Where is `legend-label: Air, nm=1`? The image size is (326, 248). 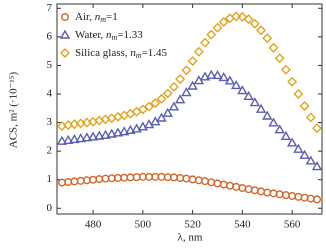
legend-label: Air, nm=1 is located at coordinates (96, 17).